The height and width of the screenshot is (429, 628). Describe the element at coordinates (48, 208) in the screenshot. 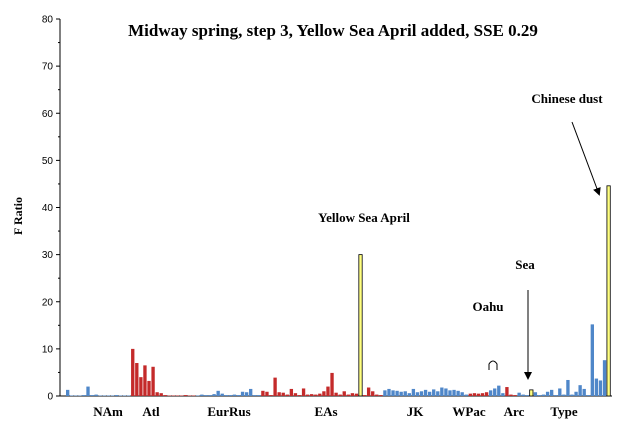

I see `y-tick-label: 40` at that location.